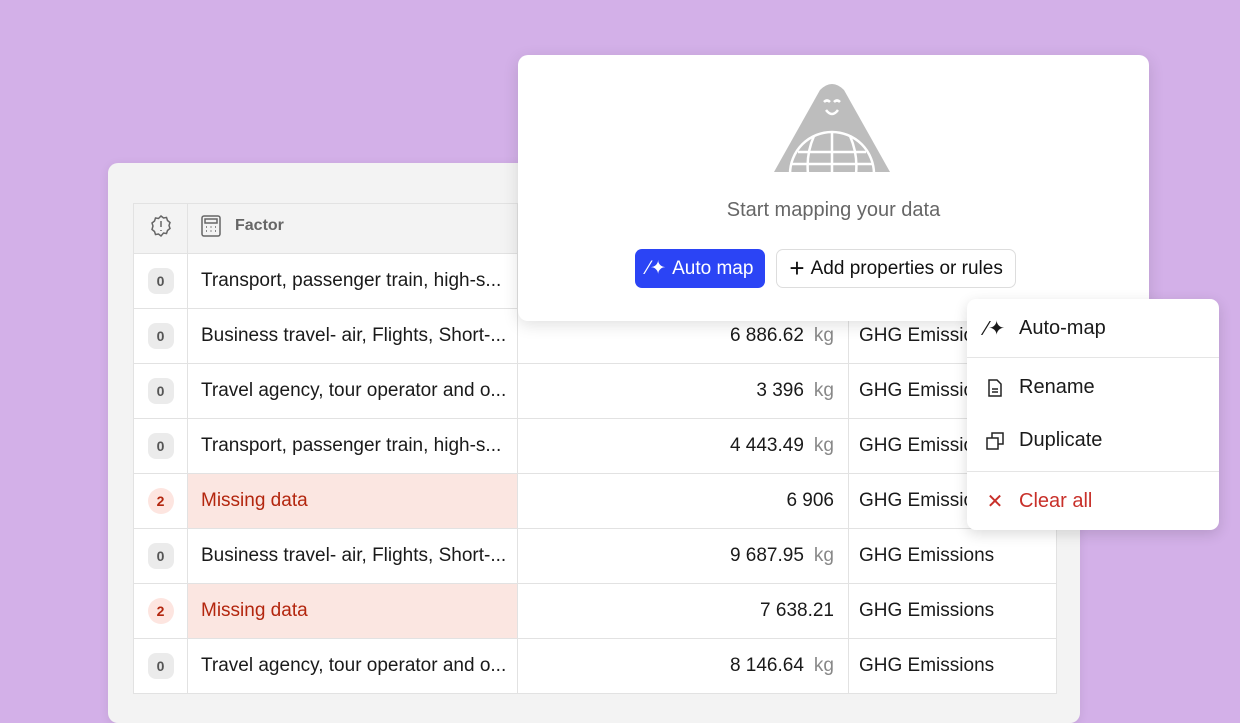 The image size is (1240, 723). Describe the element at coordinates (832, 129) in the screenshot. I see `globe-mountain-illustration` at that location.